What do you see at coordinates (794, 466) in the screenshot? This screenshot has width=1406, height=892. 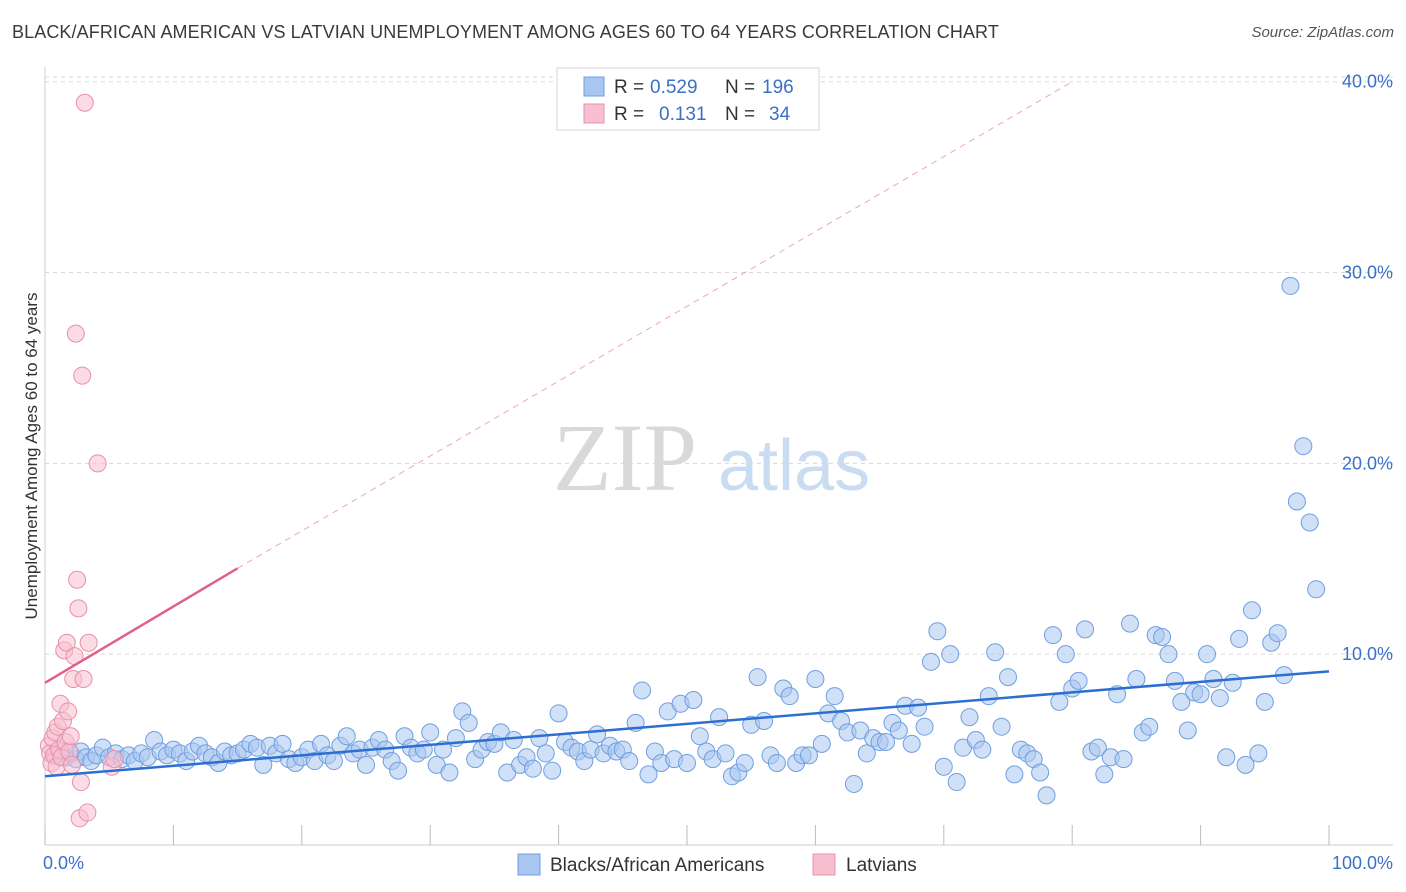 I see `watermark-atlas: atlas` at bounding box center [794, 466].